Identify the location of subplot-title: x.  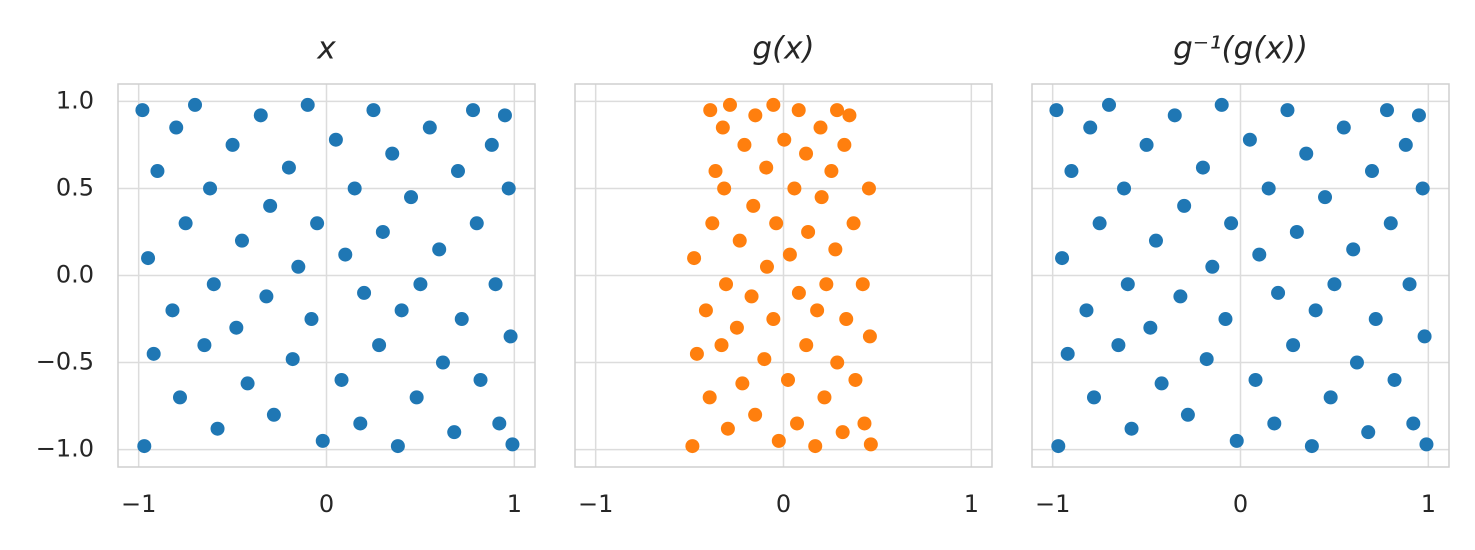
(326, 49).